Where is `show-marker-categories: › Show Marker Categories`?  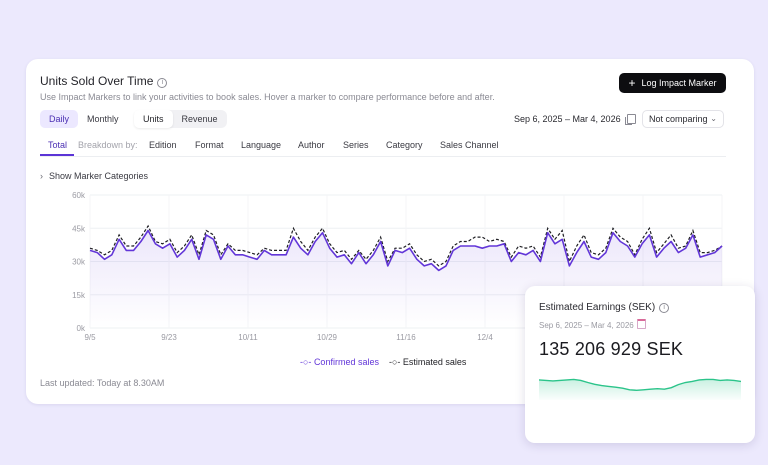 show-marker-categories: › Show Marker Categories is located at coordinates (94, 176).